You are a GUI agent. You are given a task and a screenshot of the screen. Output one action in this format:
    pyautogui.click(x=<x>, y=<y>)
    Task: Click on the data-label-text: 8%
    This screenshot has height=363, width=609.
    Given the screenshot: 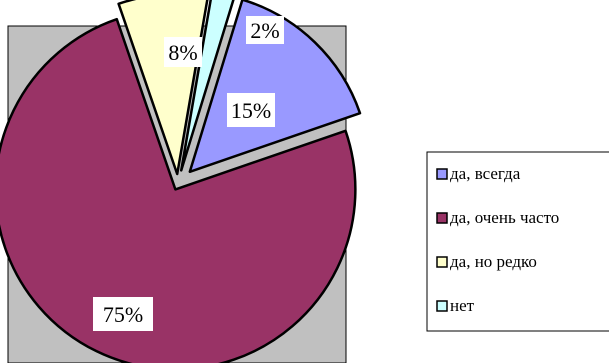 What is the action you would take?
    pyautogui.click(x=182, y=52)
    